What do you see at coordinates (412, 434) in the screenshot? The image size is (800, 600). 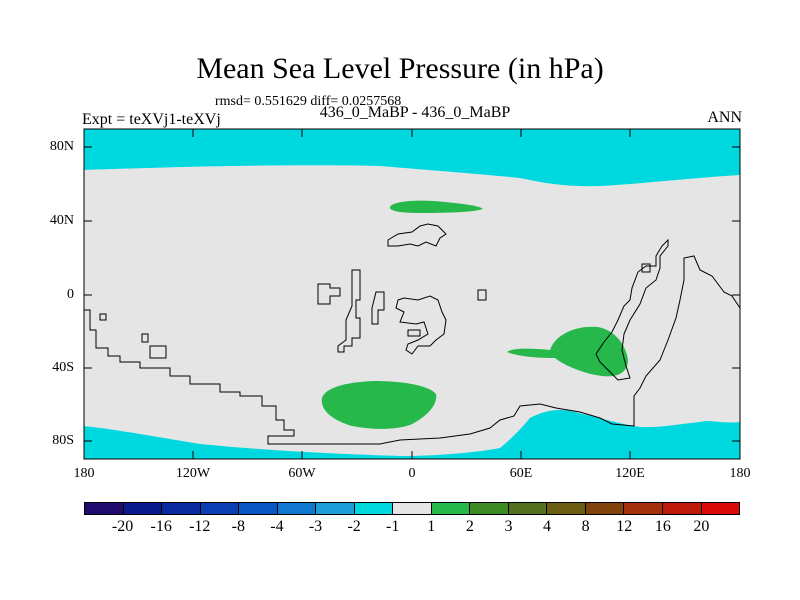 I see `south-low-band` at bounding box center [412, 434].